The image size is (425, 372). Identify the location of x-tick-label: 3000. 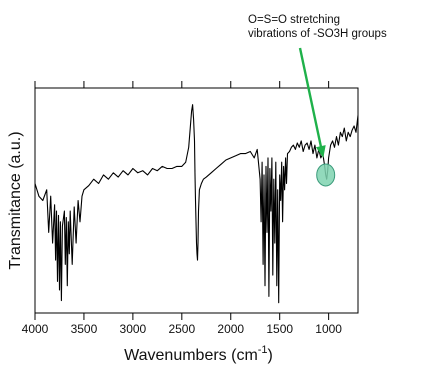
(133, 329).